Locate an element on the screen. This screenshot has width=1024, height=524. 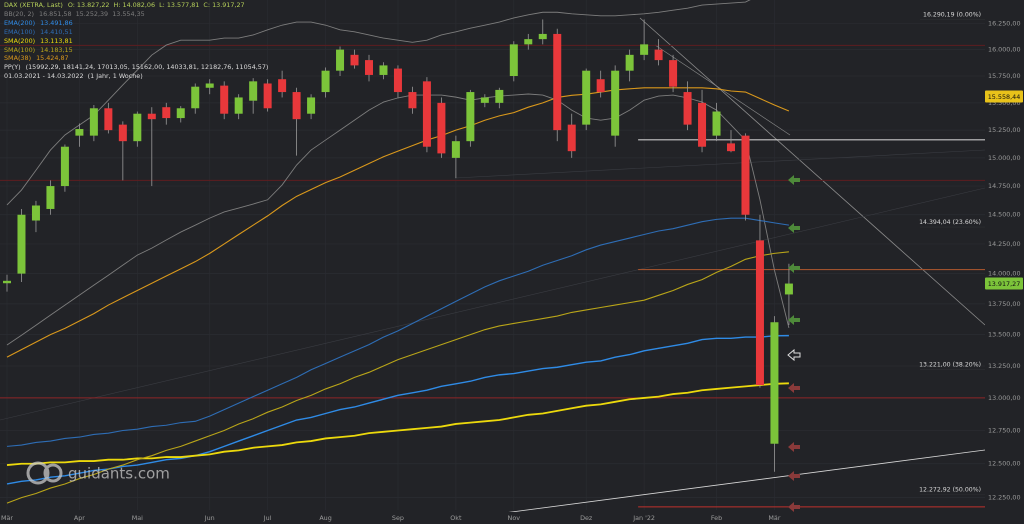
x-tick-label: Apr is located at coordinates (79, 518).